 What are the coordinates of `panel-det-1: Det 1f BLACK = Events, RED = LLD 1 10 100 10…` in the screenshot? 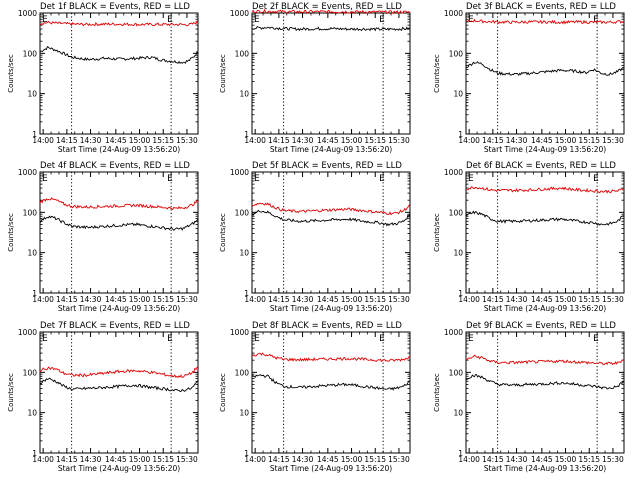 It's located at (103, 78).